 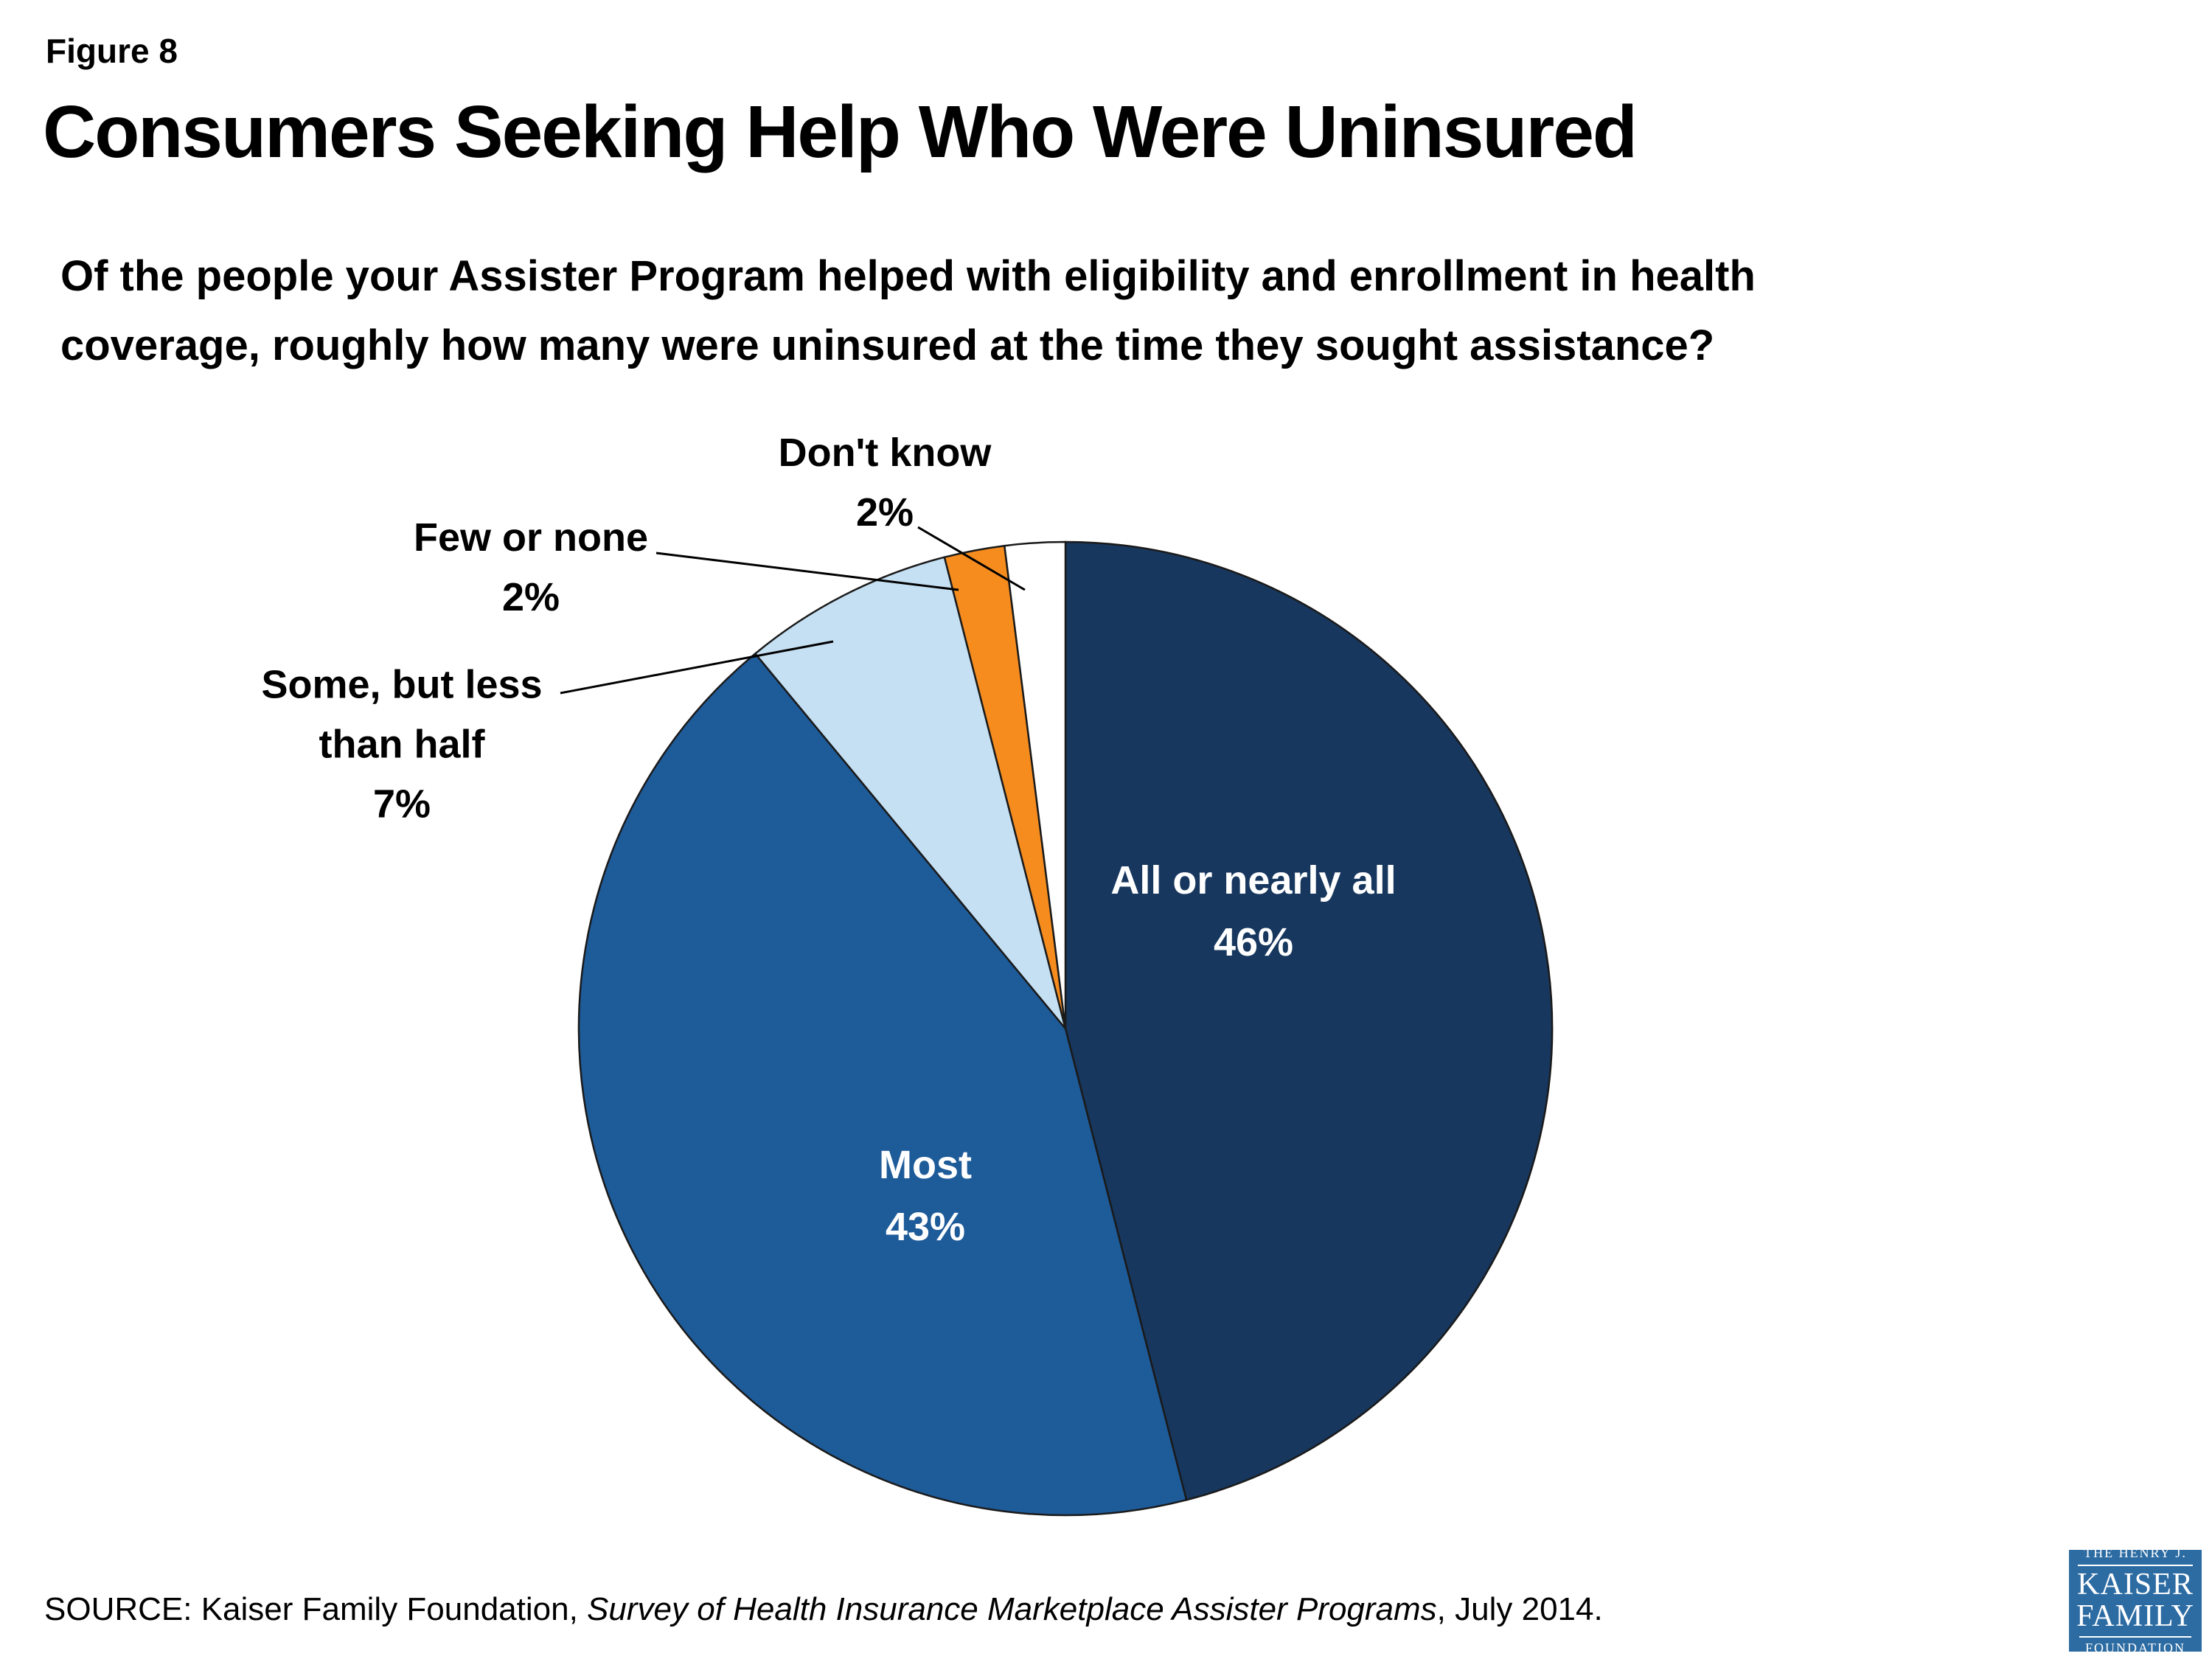 I want to click on figure-number-label: Figure 8, so click(x=112, y=51).